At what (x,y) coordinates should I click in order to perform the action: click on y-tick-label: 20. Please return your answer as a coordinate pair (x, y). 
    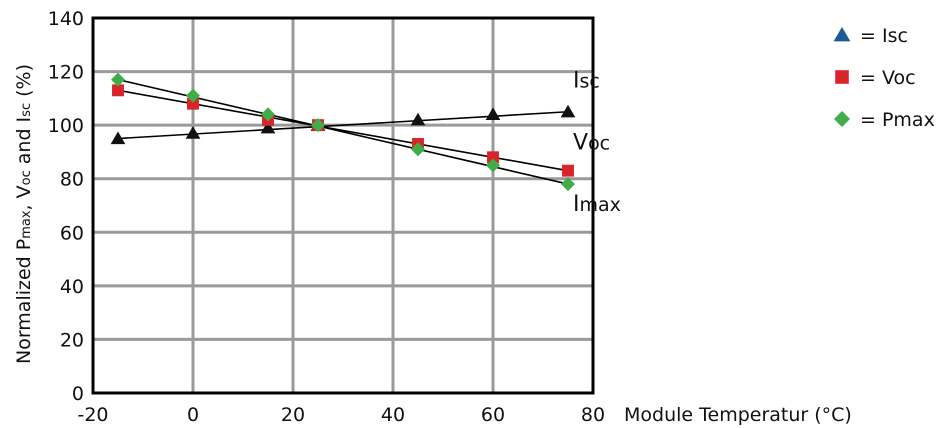
    Looking at the image, I should click on (72, 340).